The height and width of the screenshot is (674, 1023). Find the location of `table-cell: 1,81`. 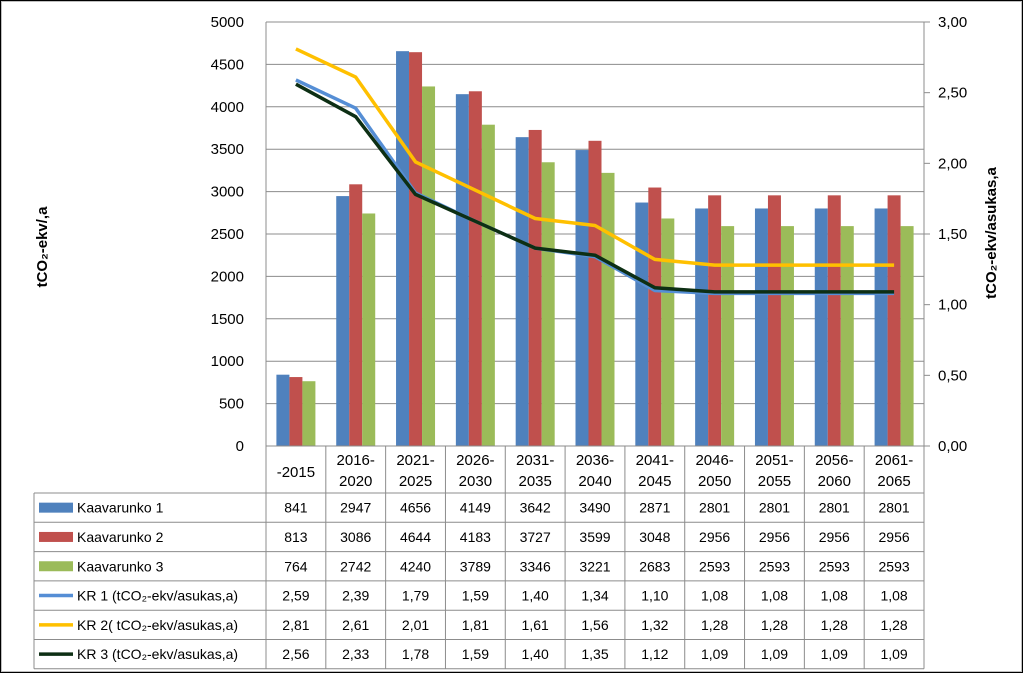

table-cell: 1,81 is located at coordinates (475, 625).